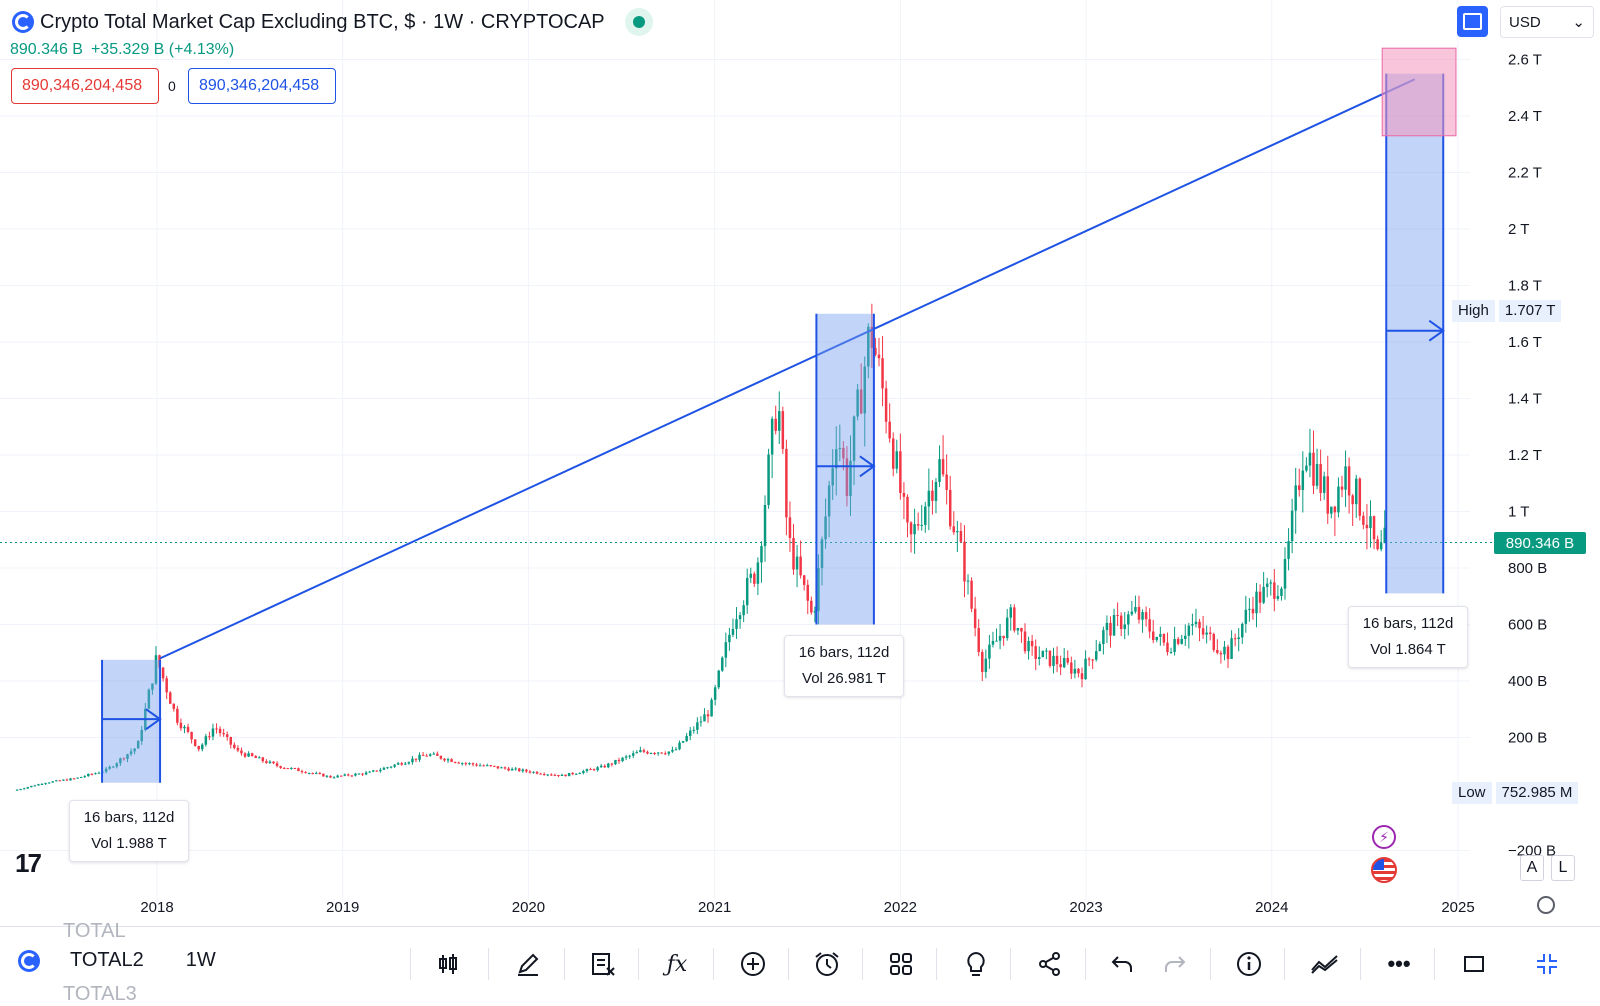 Image resolution: width=1600 pixels, height=1006 pixels. I want to click on range-1-bars: 16 bars, 112d, so click(129, 817).